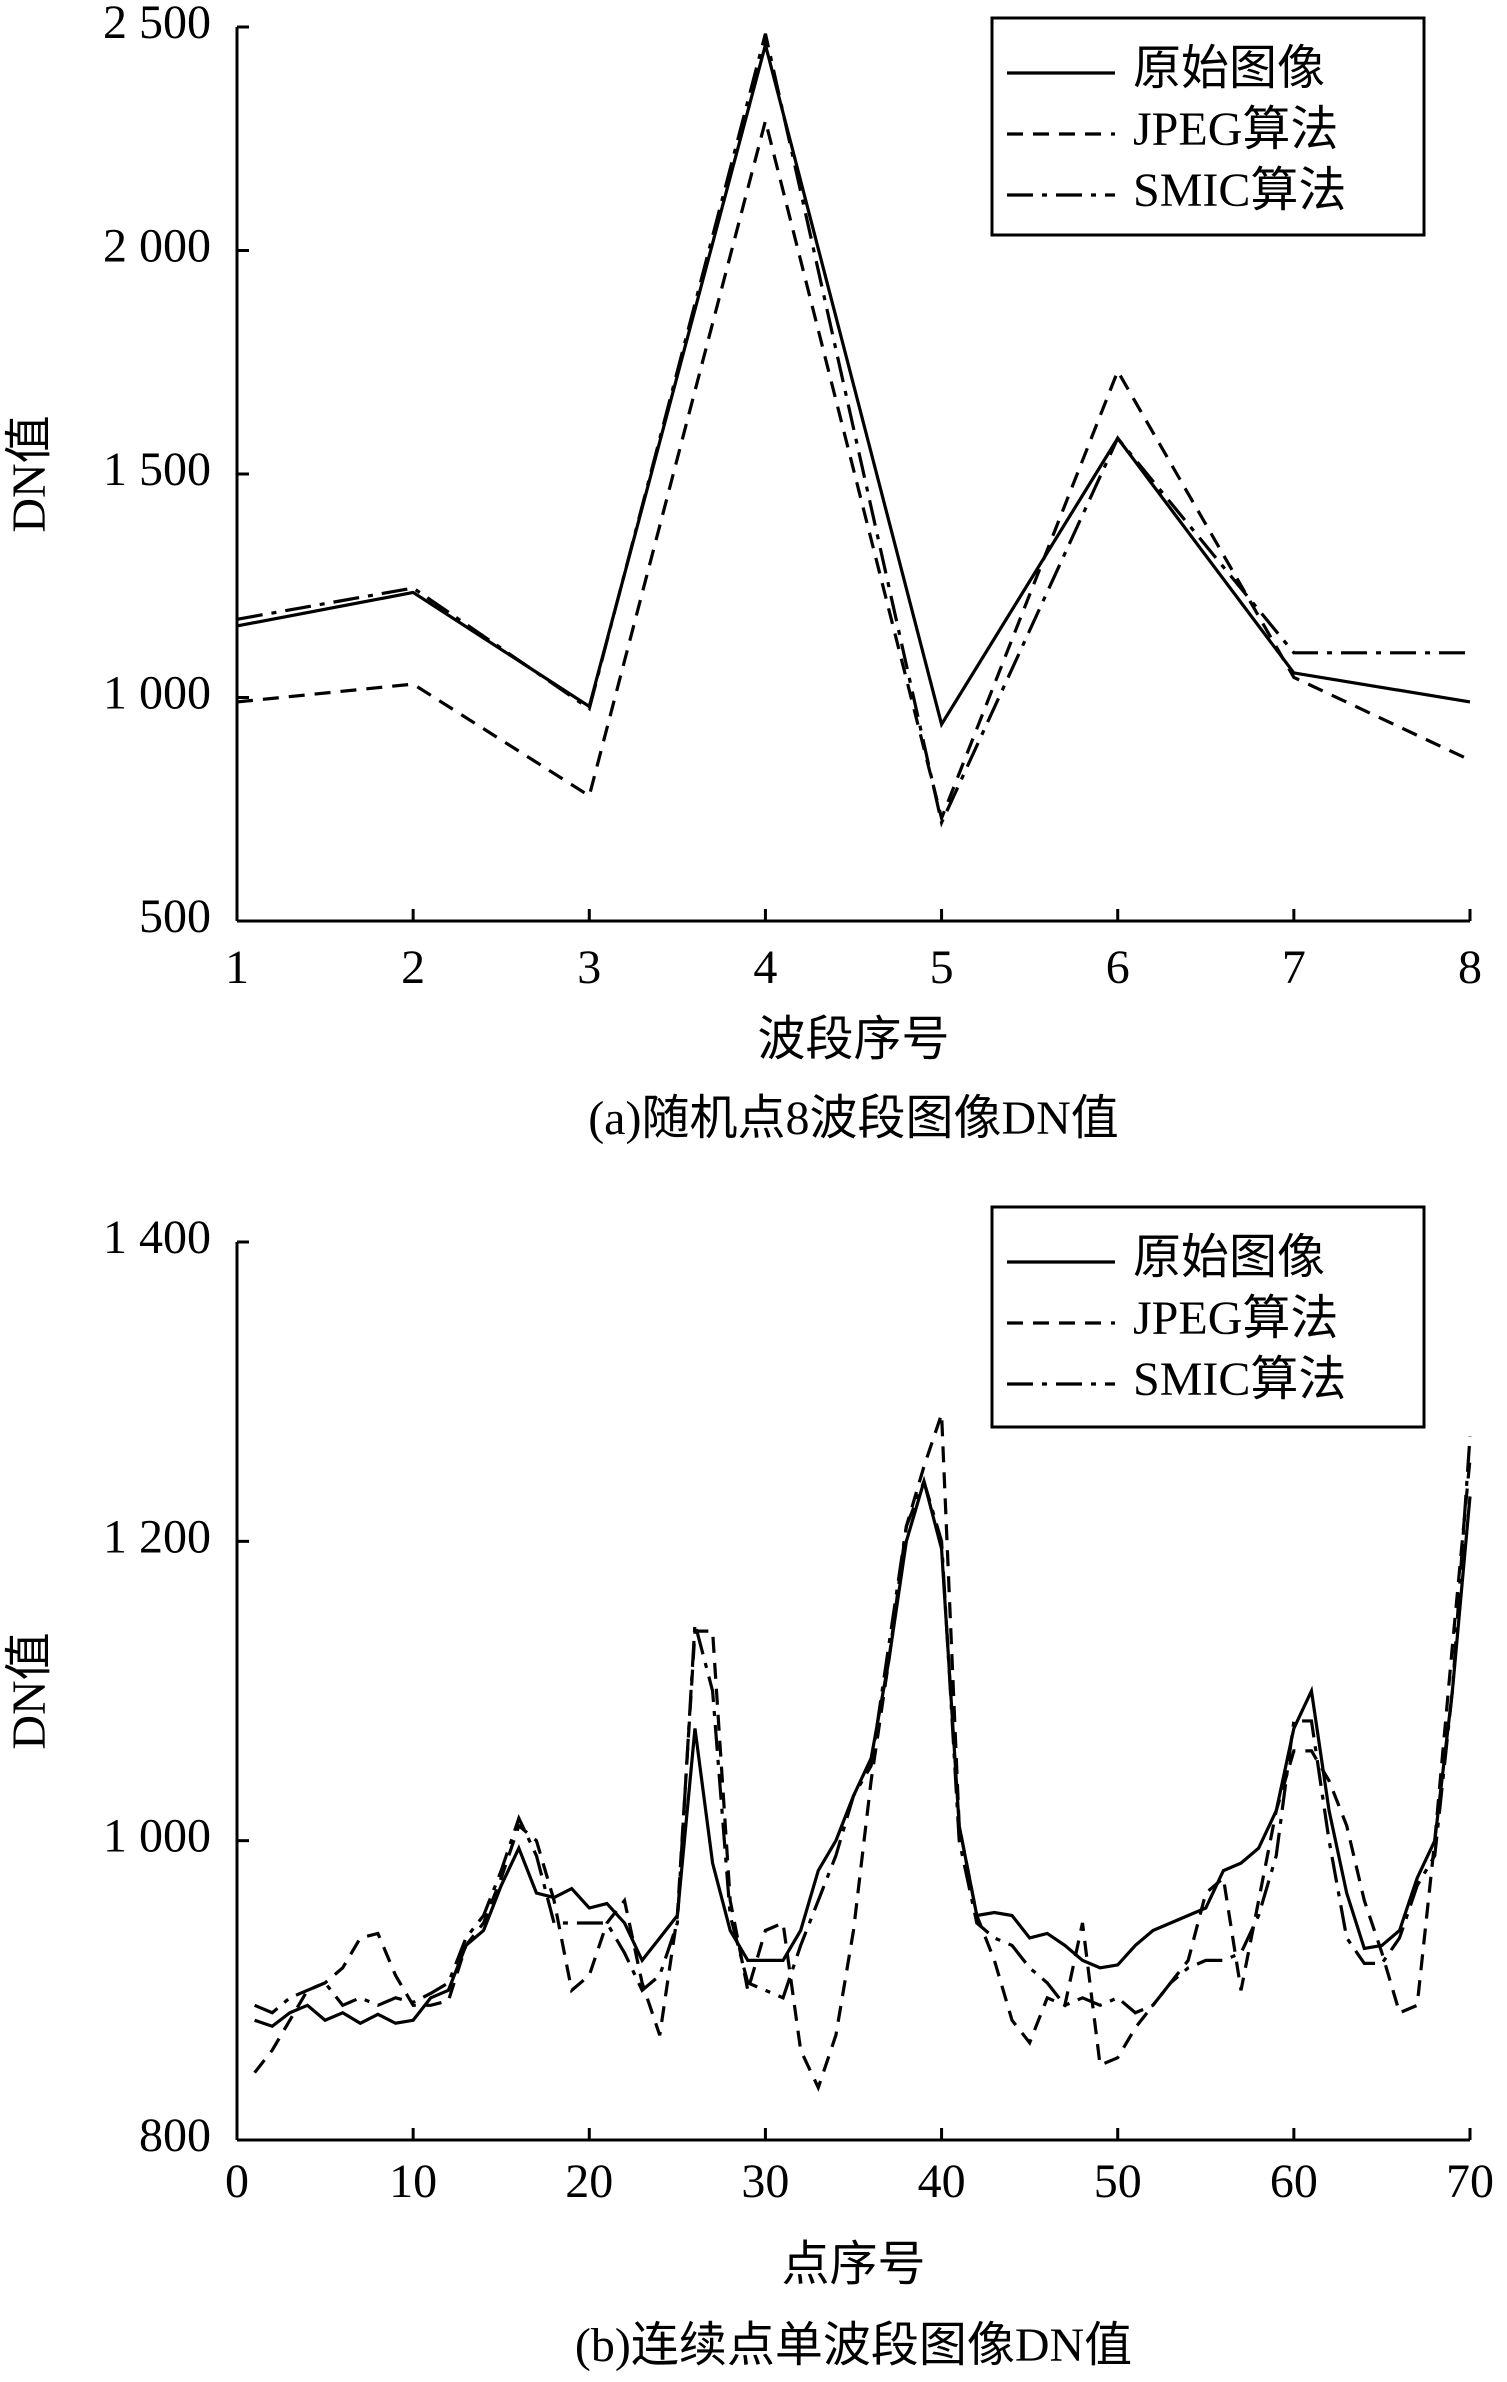 Image resolution: width=1507 pixels, height=2382 pixels. What do you see at coordinates (237, 967) in the screenshot?
I see `x-tick-label: 1` at bounding box center [237, 967].